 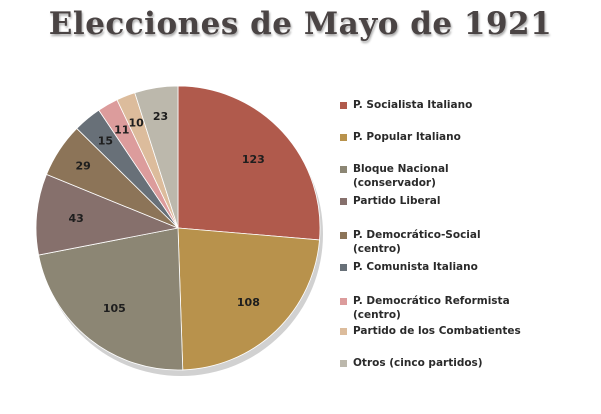 I want to click on legend-label: Otros (cinco partidos), so click(x=418, y=363).